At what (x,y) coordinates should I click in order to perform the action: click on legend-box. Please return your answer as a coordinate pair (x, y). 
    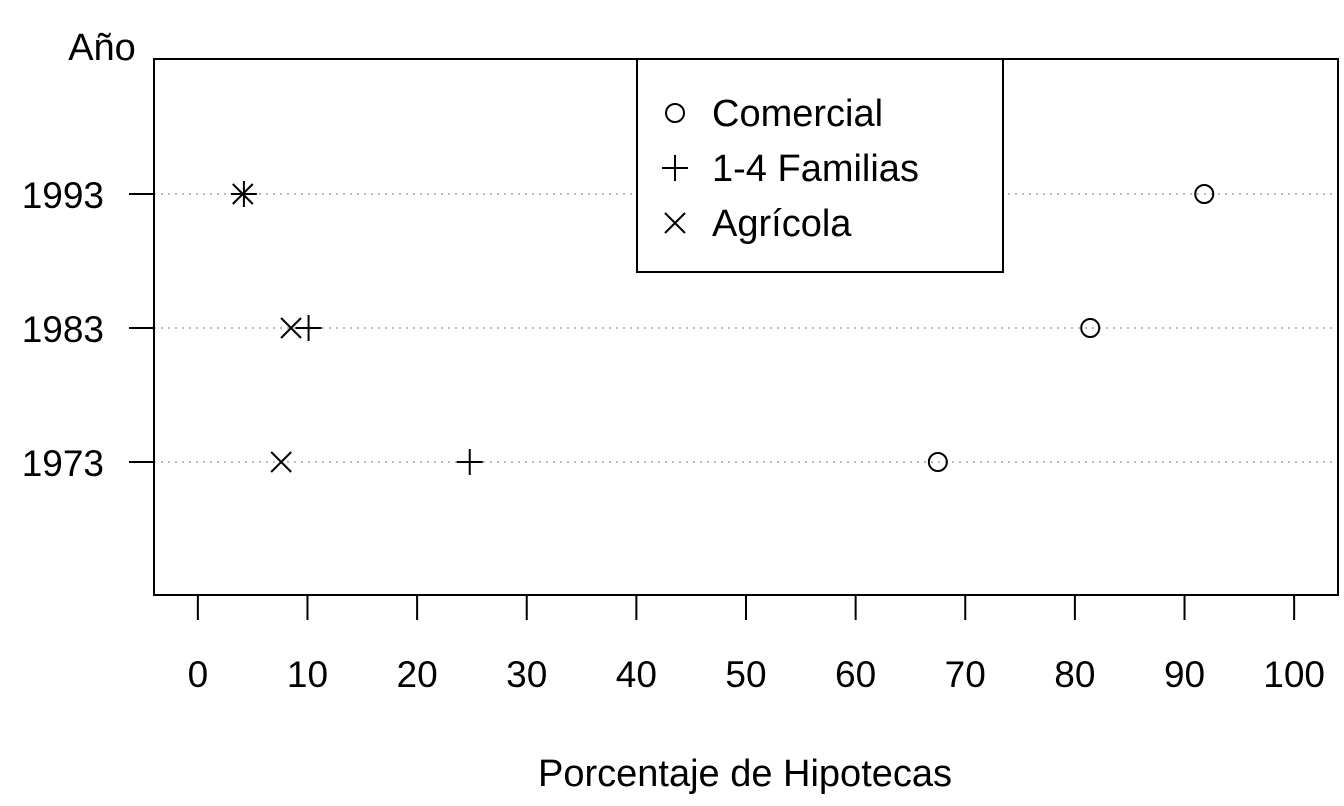
    Looking at the image, I should click on (820, 165).